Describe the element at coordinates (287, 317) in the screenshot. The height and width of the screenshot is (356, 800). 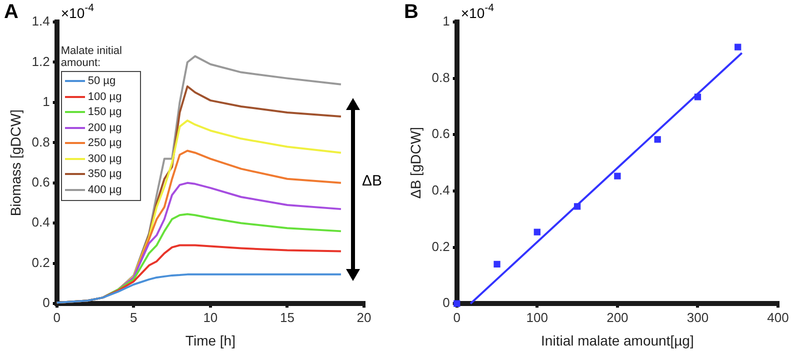
I see `x-tick-label: 15` at that location.